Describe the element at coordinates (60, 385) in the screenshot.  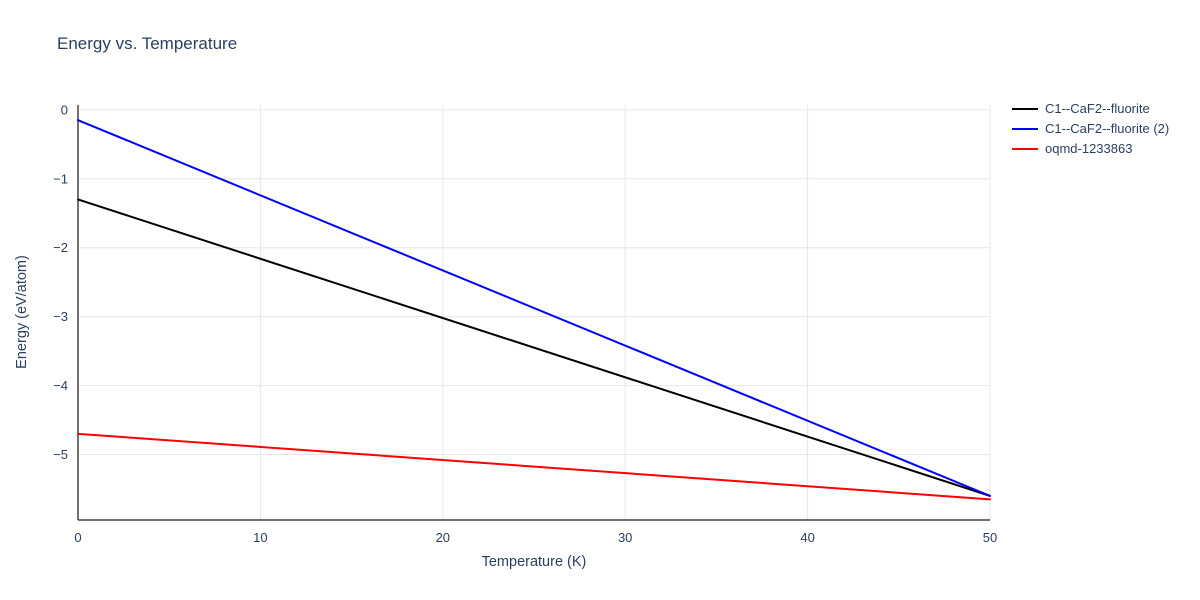
I see `y-tick-label: −4` at that location.